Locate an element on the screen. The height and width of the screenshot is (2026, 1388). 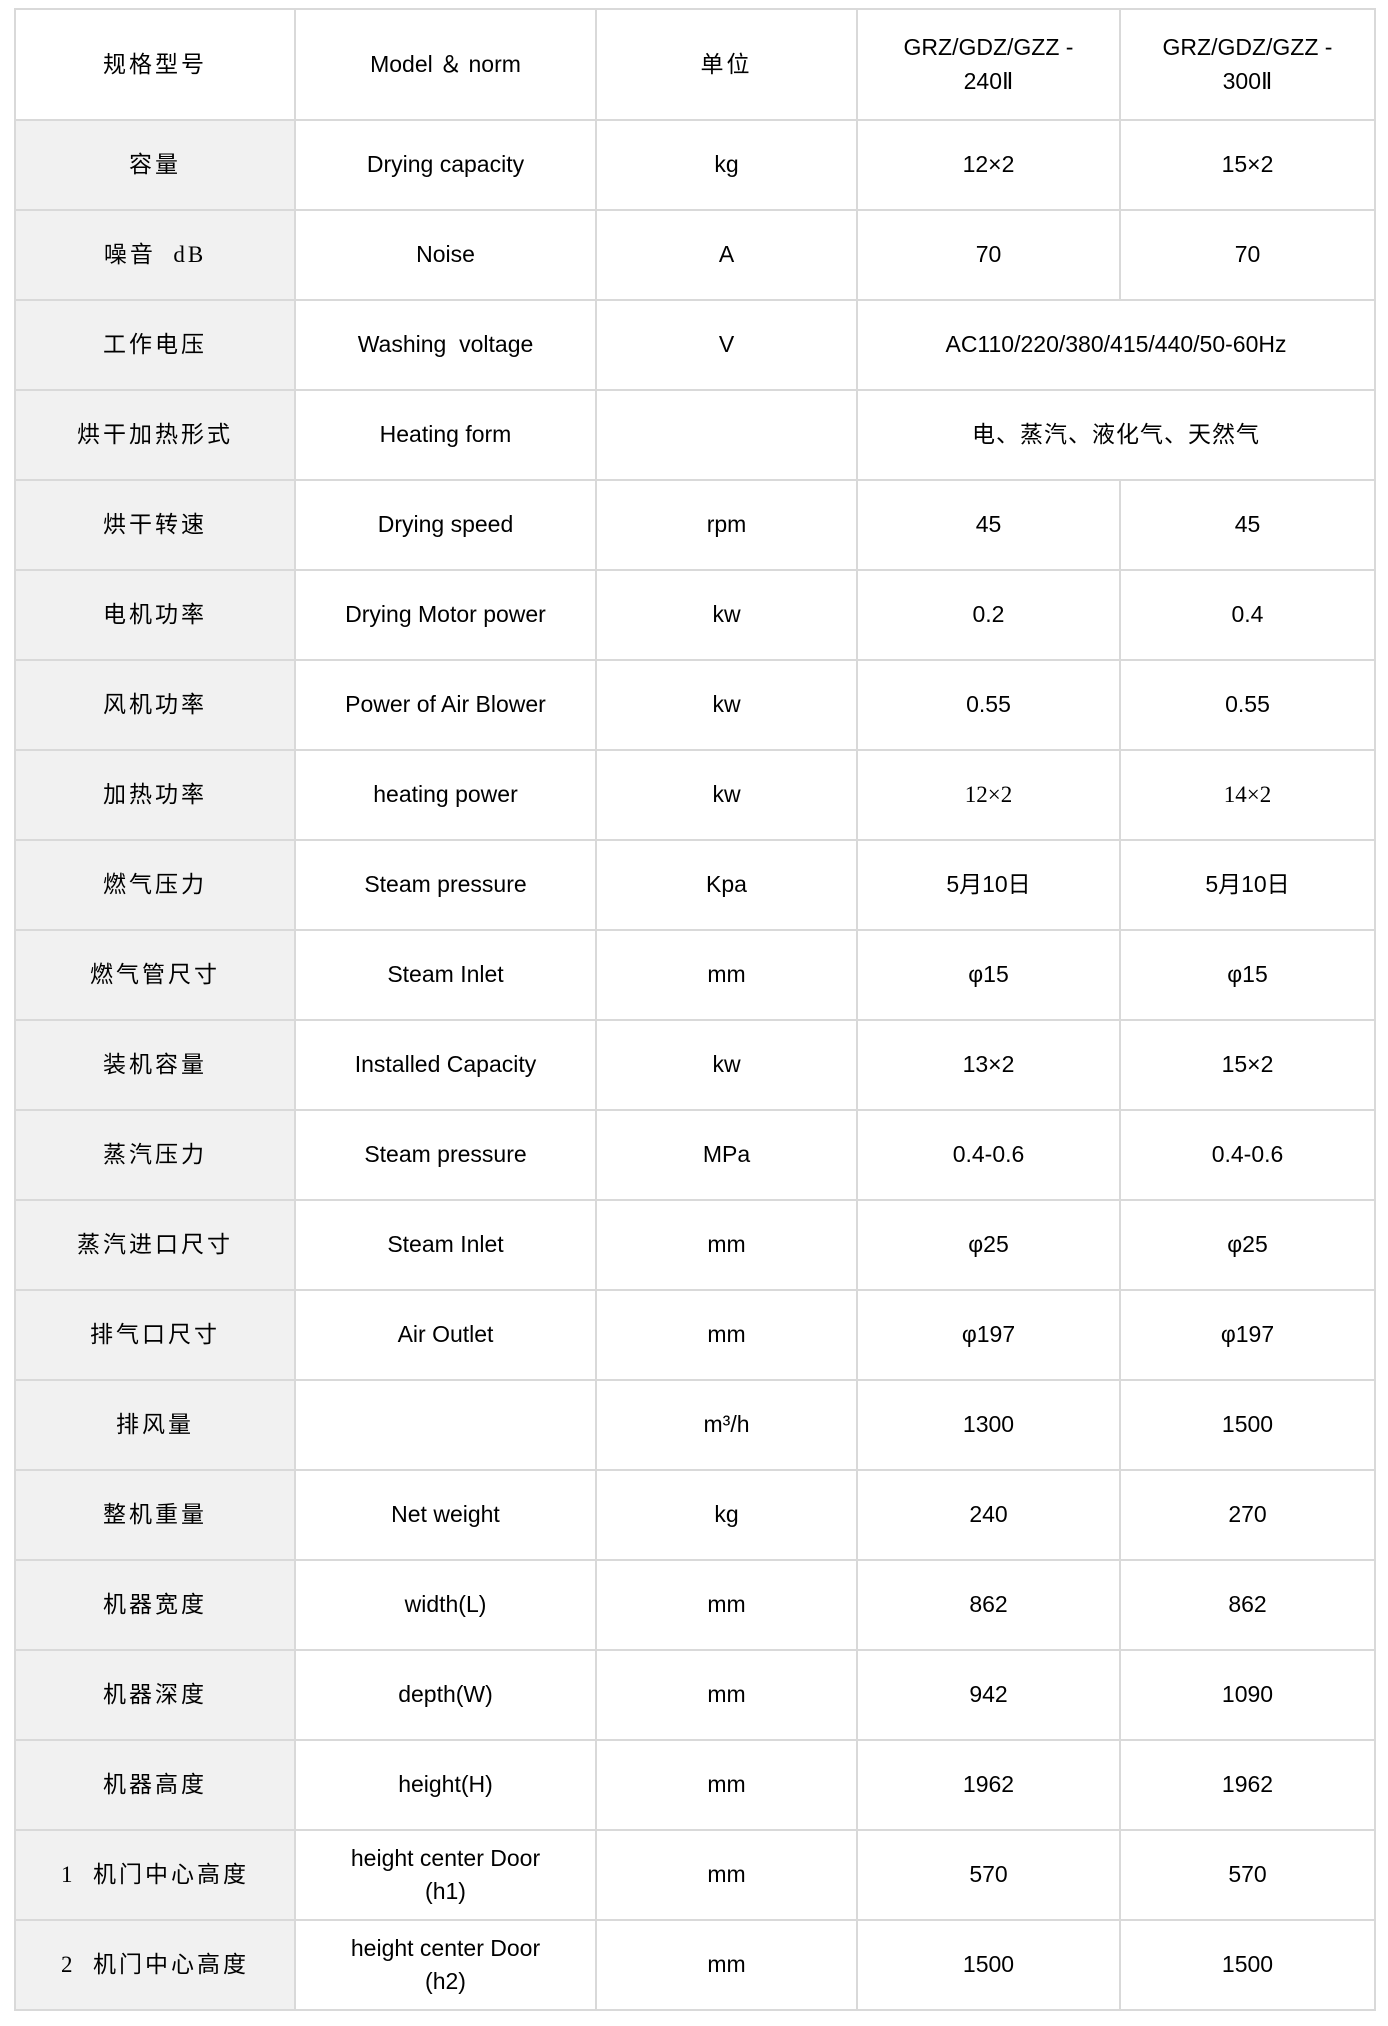
value-cell-240: 5月10日 is located at coordinates (988, 885).